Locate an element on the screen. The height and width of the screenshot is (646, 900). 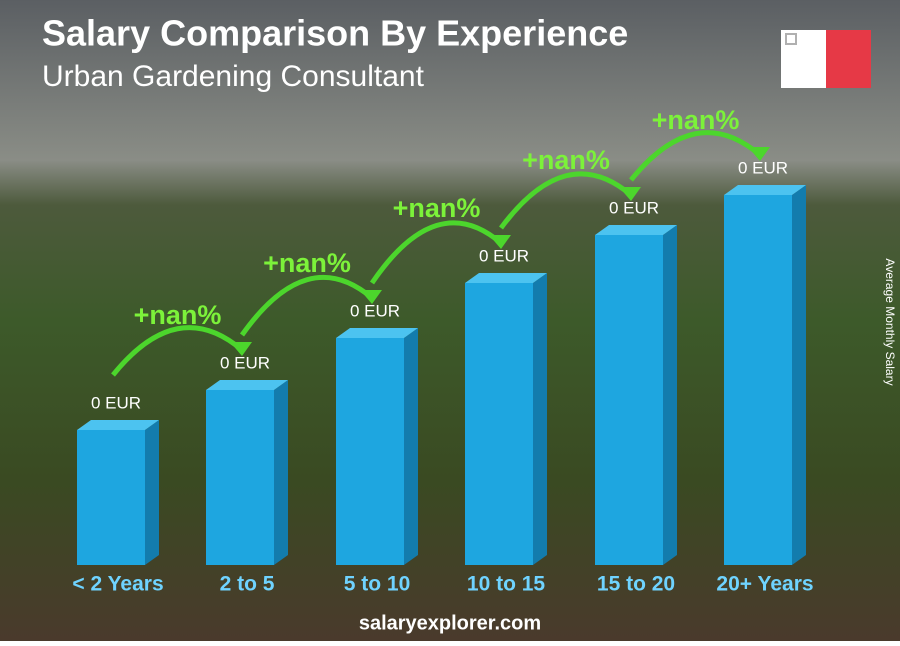
chart-title: Salary Comparison By Experience is located at coordinates (335, 33).